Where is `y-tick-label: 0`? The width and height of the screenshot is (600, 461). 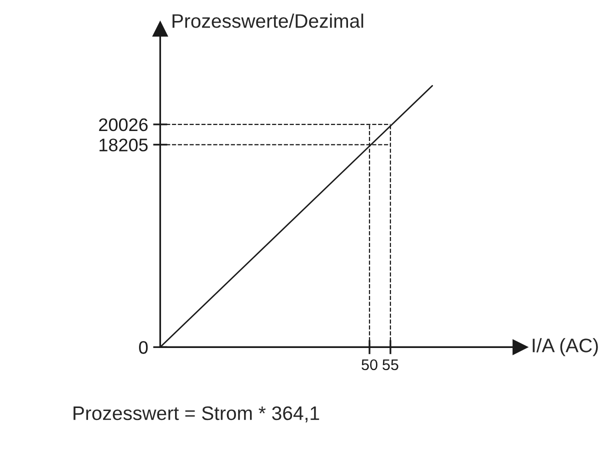 y-tick-label: 0 is located at coordinates (143, 347).